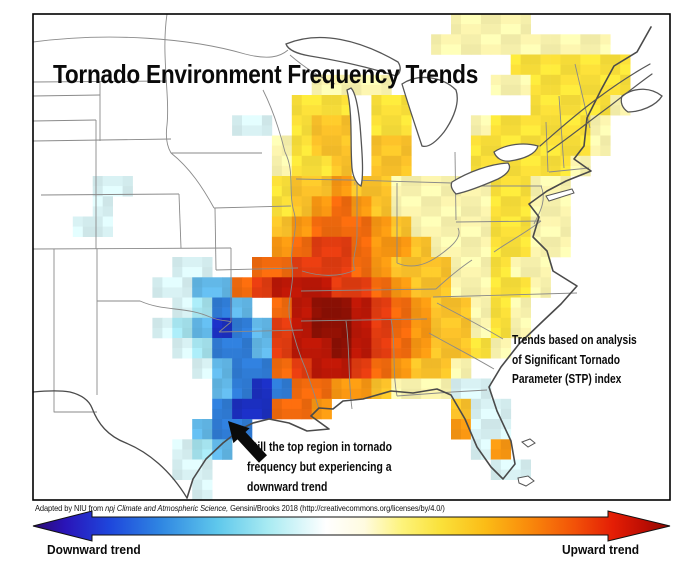  What do you see at coordinates (567, 379) in the screenshot?
I see `stp-note-line: Parameter (STP) index` at bounding box center [567, 379].